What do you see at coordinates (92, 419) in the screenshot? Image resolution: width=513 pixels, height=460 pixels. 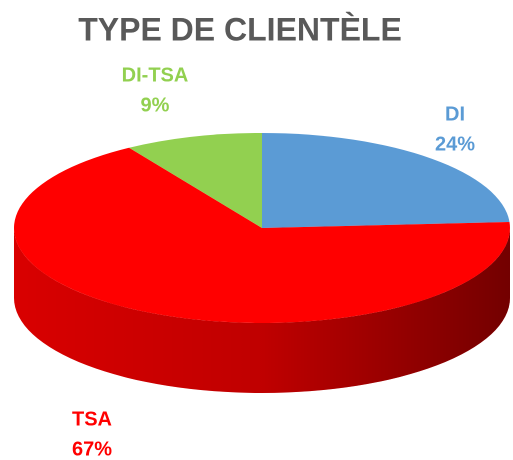 I see `slice-label: TSA` at bounding box center [92, 419].